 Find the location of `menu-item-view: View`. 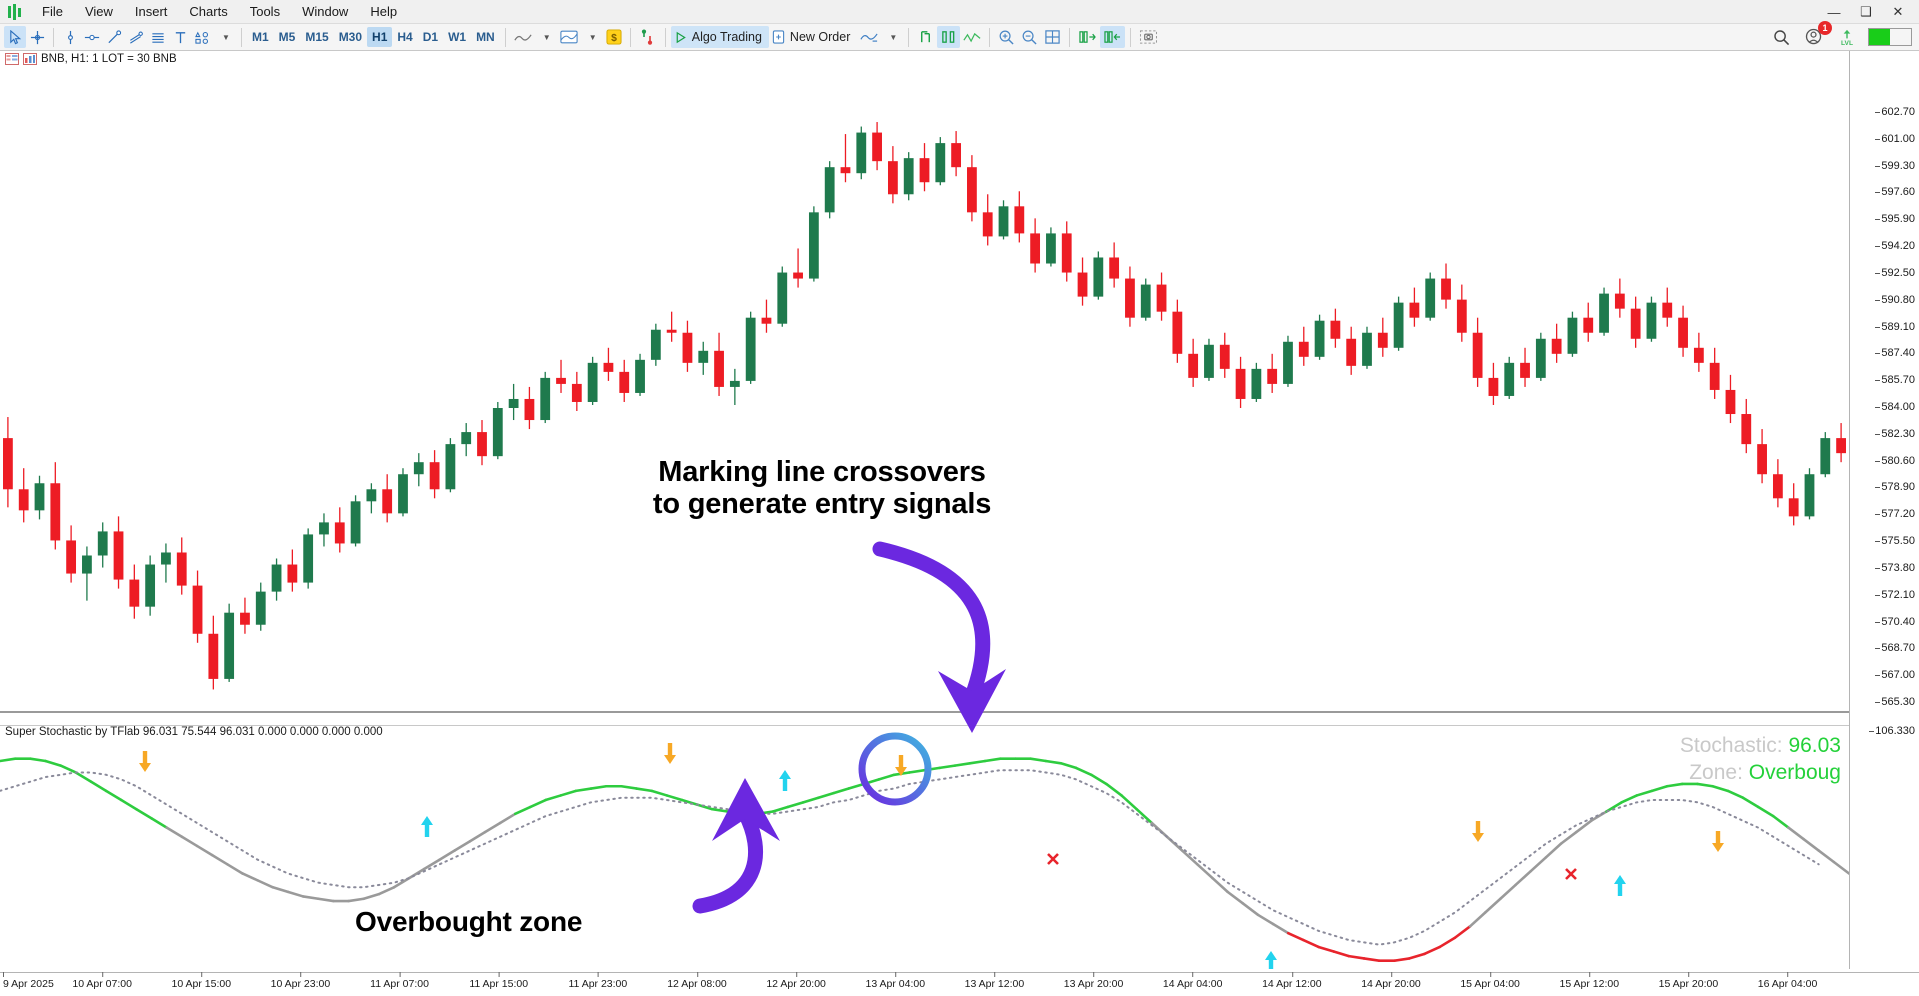

menu-item-view: View is located at coordinates (98, 11).